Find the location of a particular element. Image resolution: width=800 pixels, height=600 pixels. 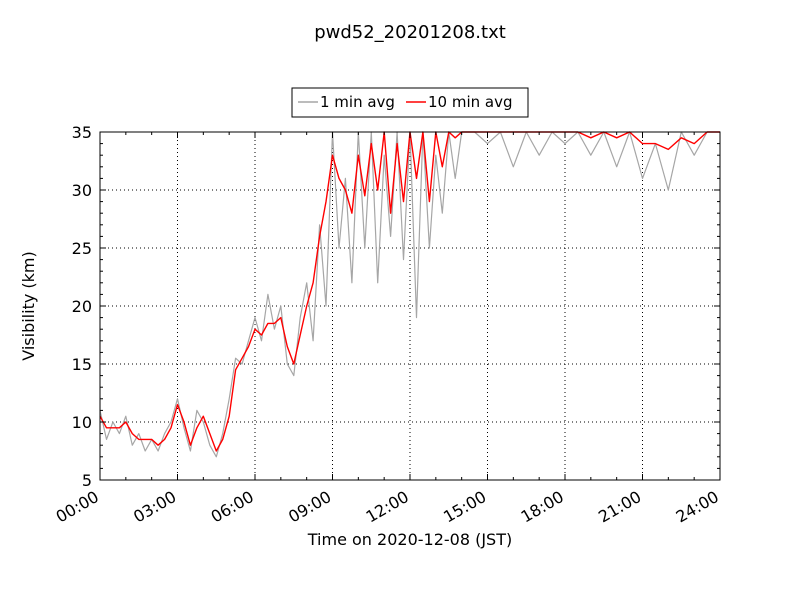

y-tick-label: 15 is located at coordinates (82, 364).